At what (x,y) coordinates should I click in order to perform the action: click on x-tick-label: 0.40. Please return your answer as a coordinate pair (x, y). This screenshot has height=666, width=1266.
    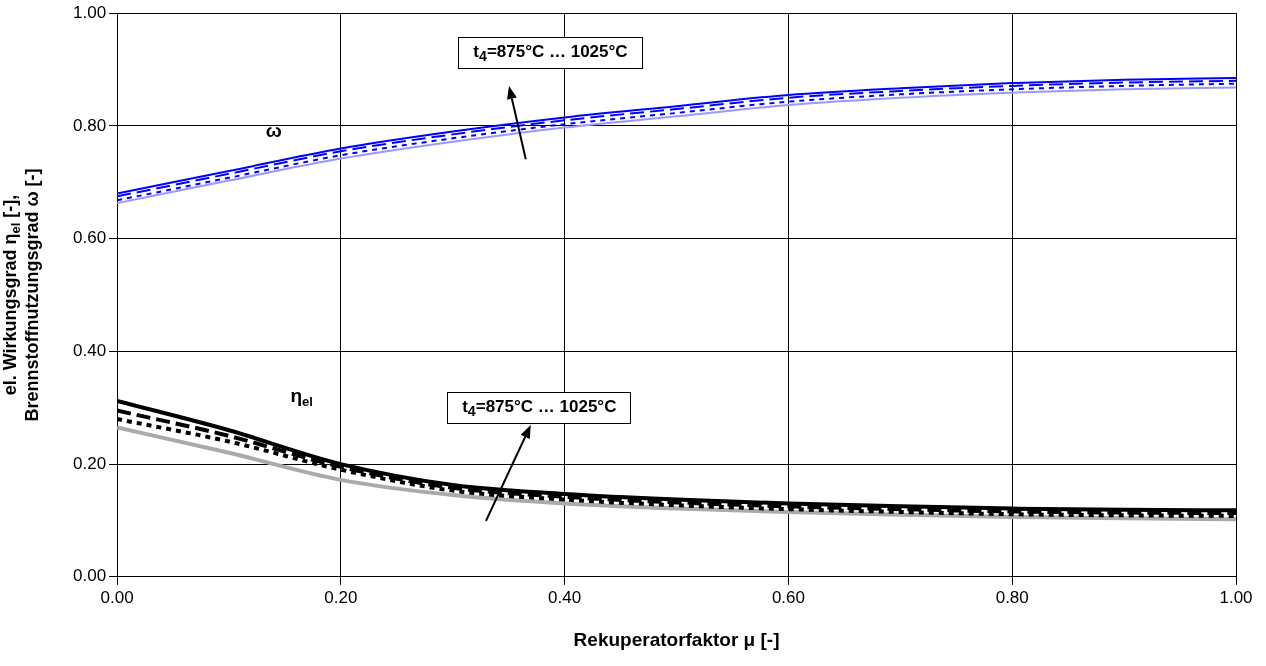
    Looking at the image, I should click on (565, 597).